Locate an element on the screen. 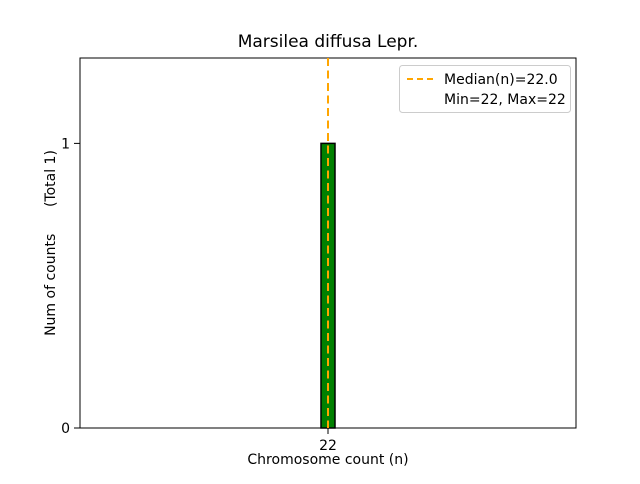 The width and height of the screenshot is (640, 484). x-ticks: 22 is located at coordinates (328, 441).